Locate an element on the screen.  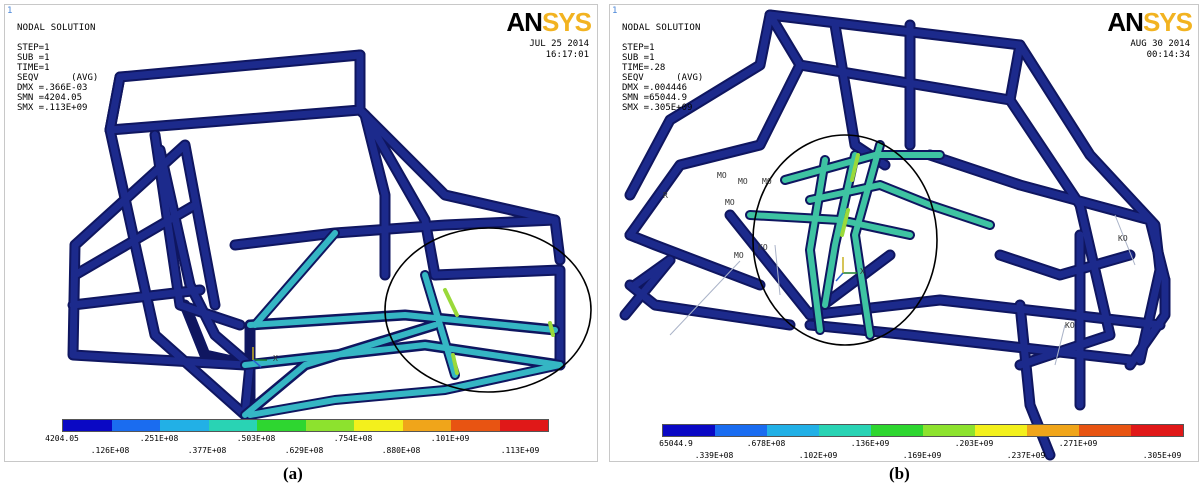
caption-b: (b) is located at coordinates (899, 473).